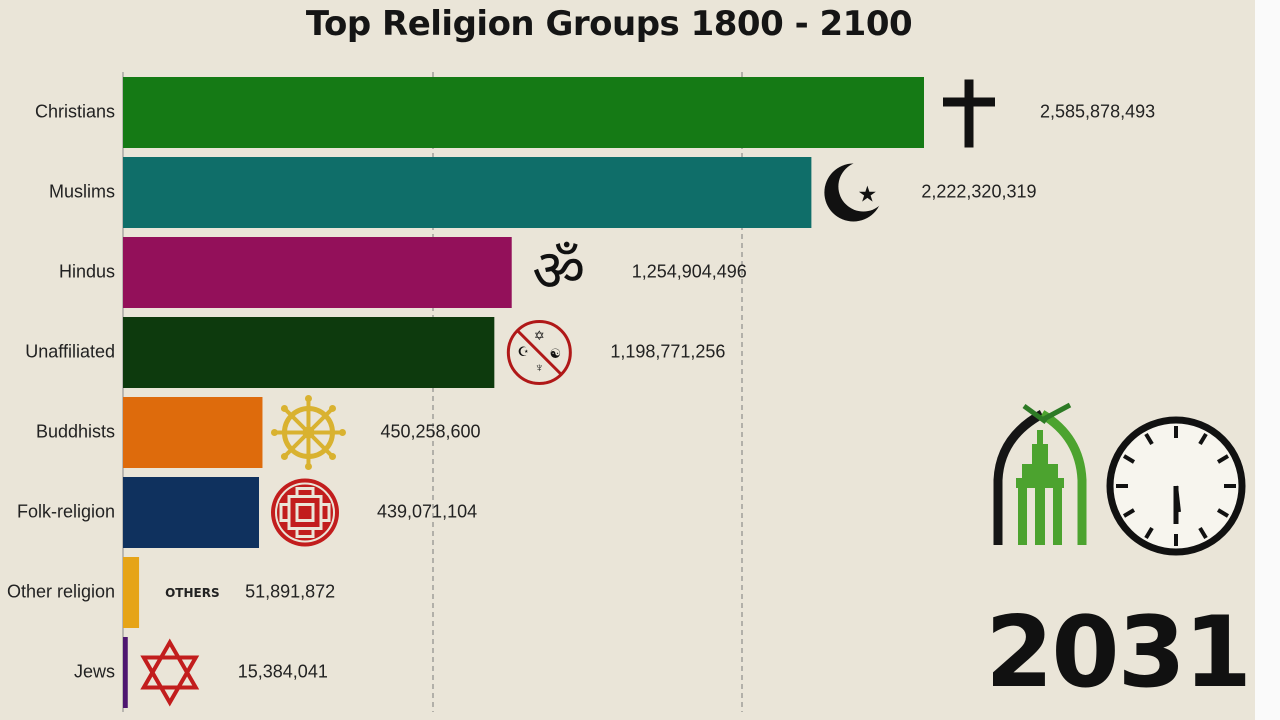 The image size is (1280, 720). I want to click on others-text-icon: OTHERS, so click(192, 593).